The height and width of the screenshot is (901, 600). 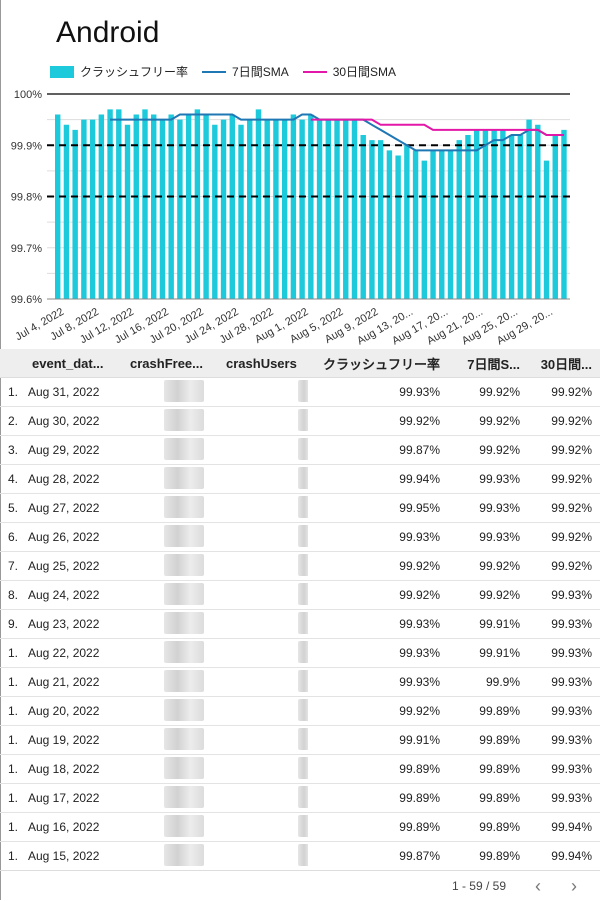 I want to click on cell-crash-free-rate: 99.89%, so click(x=419, y=827).